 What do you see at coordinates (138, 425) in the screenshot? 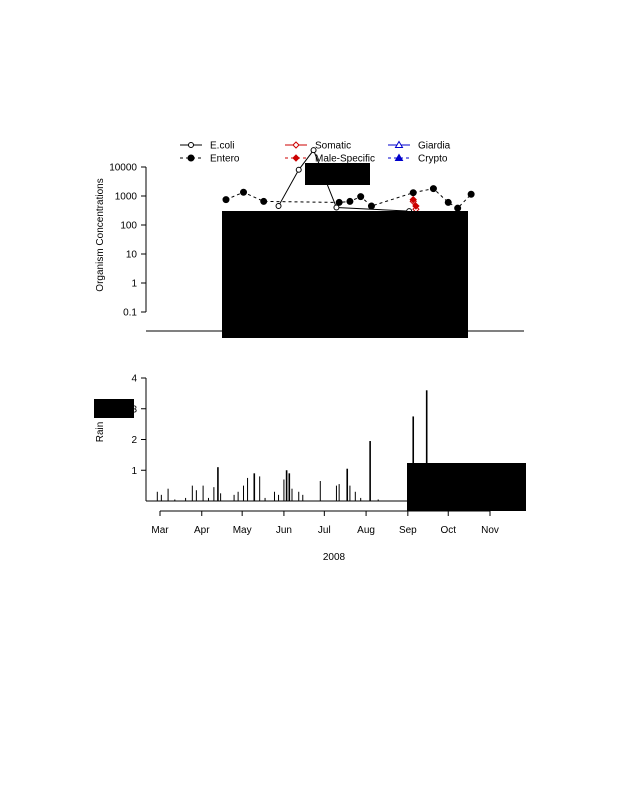
I see `y-axis-ticks: 1 2 3 4` at bounding box center [138, 425].